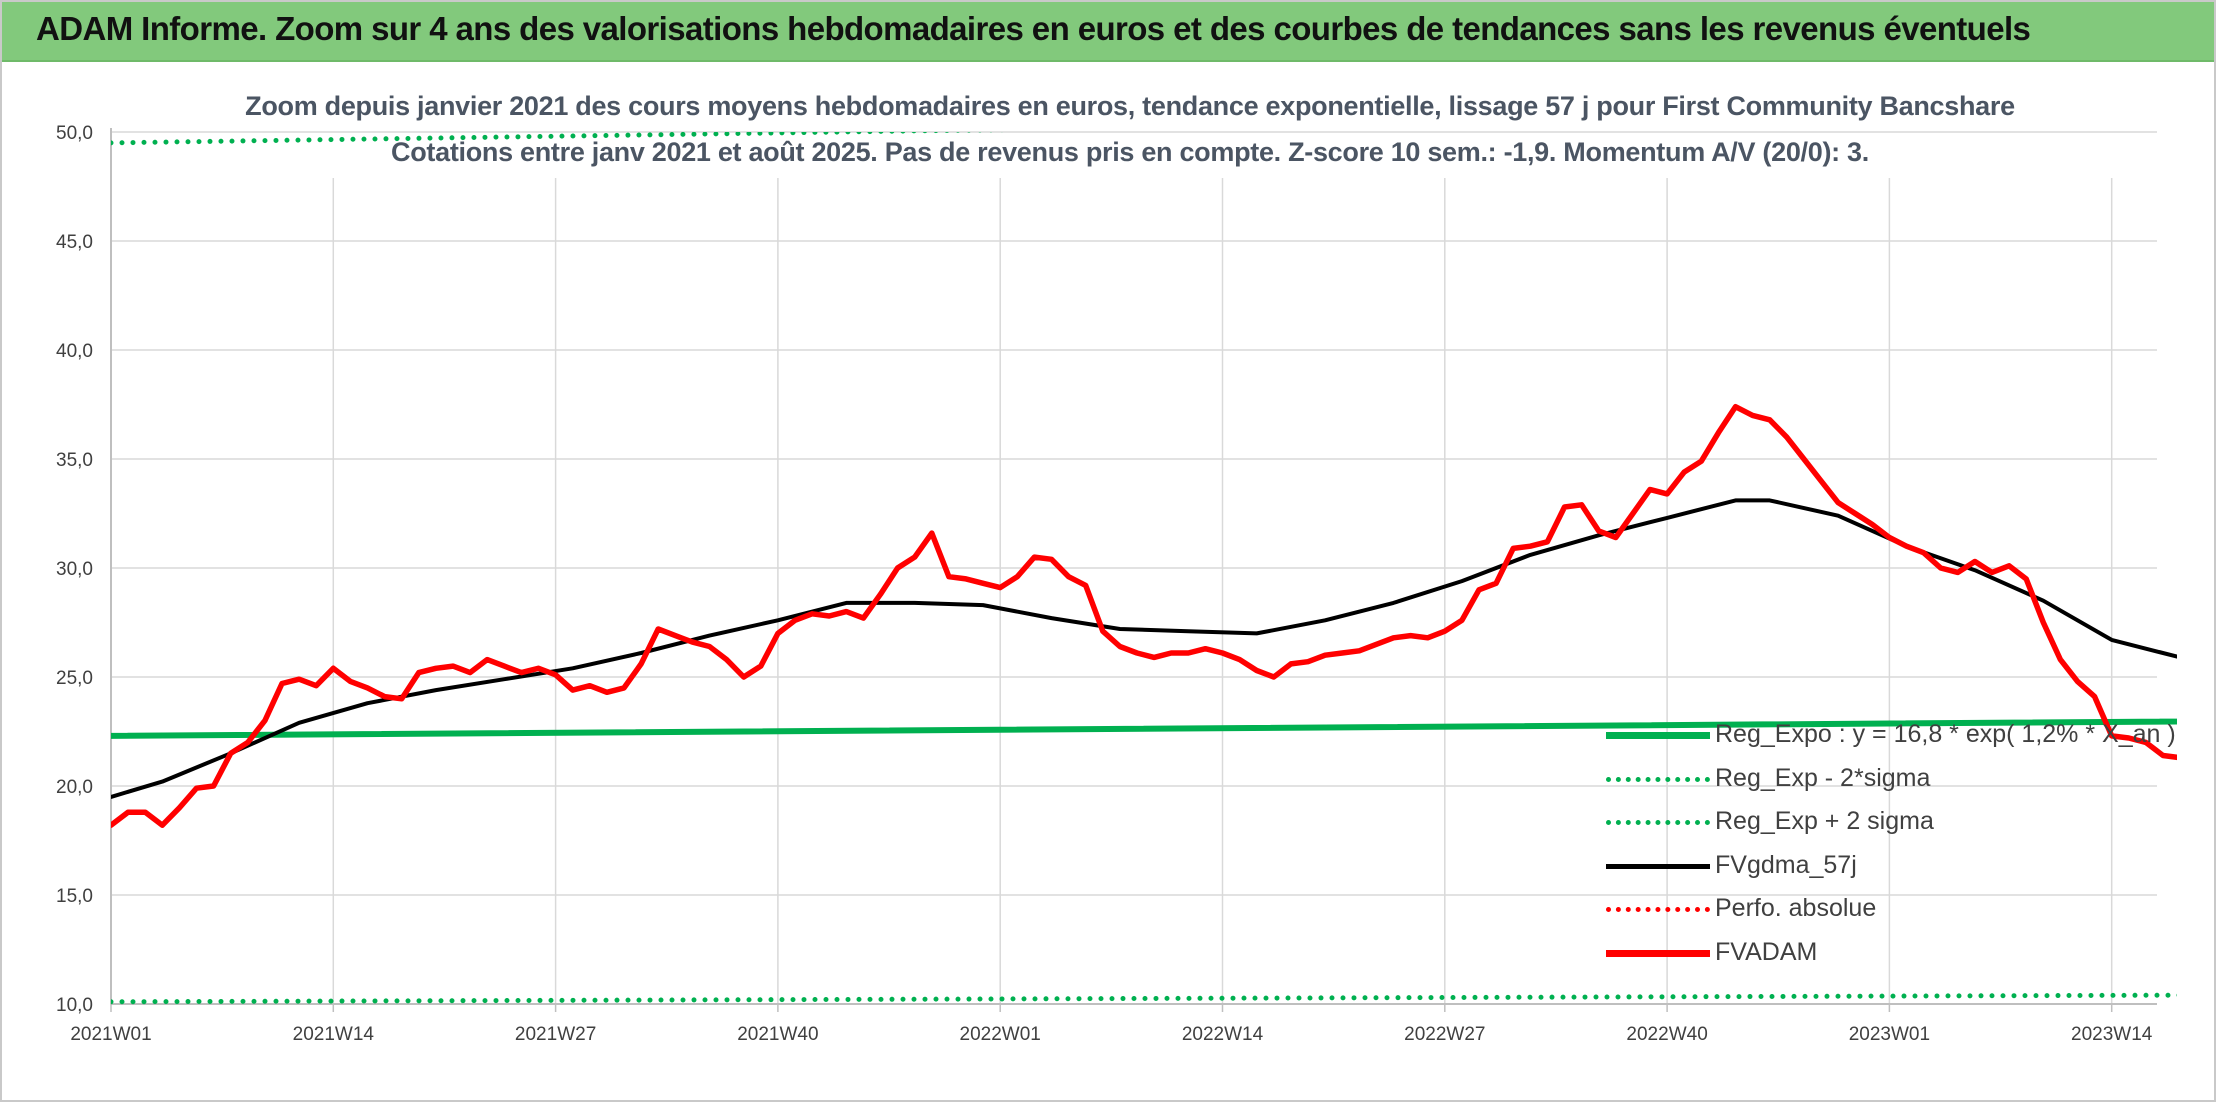 The width and height of the screenshot is (2216, 1102). Describe the element at coordinates (74, 896) in the screenshot. I see `y-tick-label: 15,0` at that location.